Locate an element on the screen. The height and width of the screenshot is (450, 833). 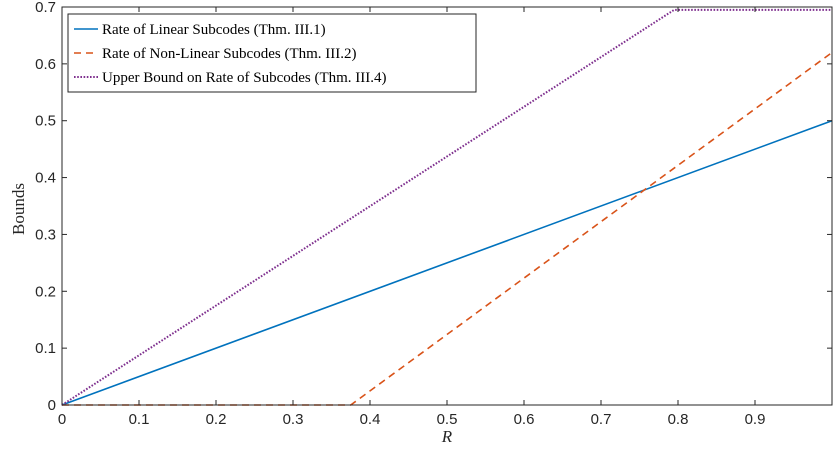
x-tick-label: 0.3 is located at coordinates (293, 419).